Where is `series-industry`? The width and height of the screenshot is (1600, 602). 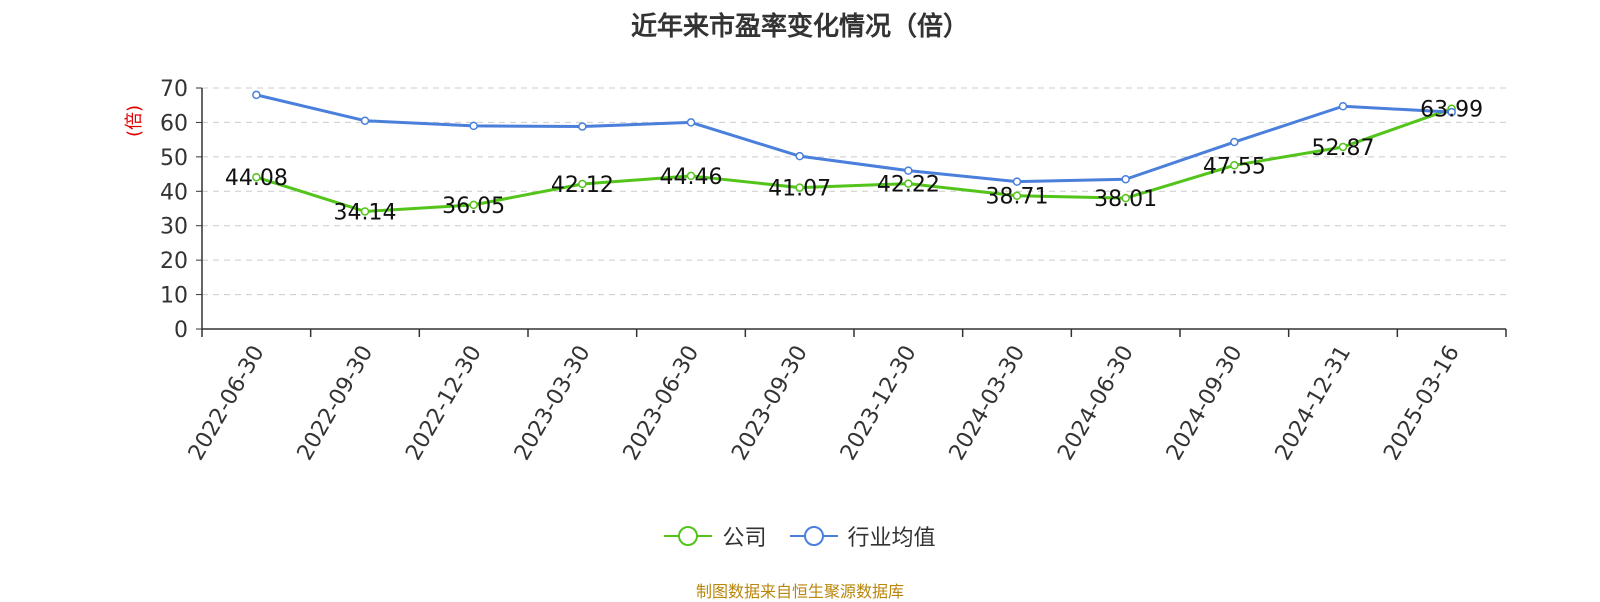
series-industry is located at coordinates (854, 138).